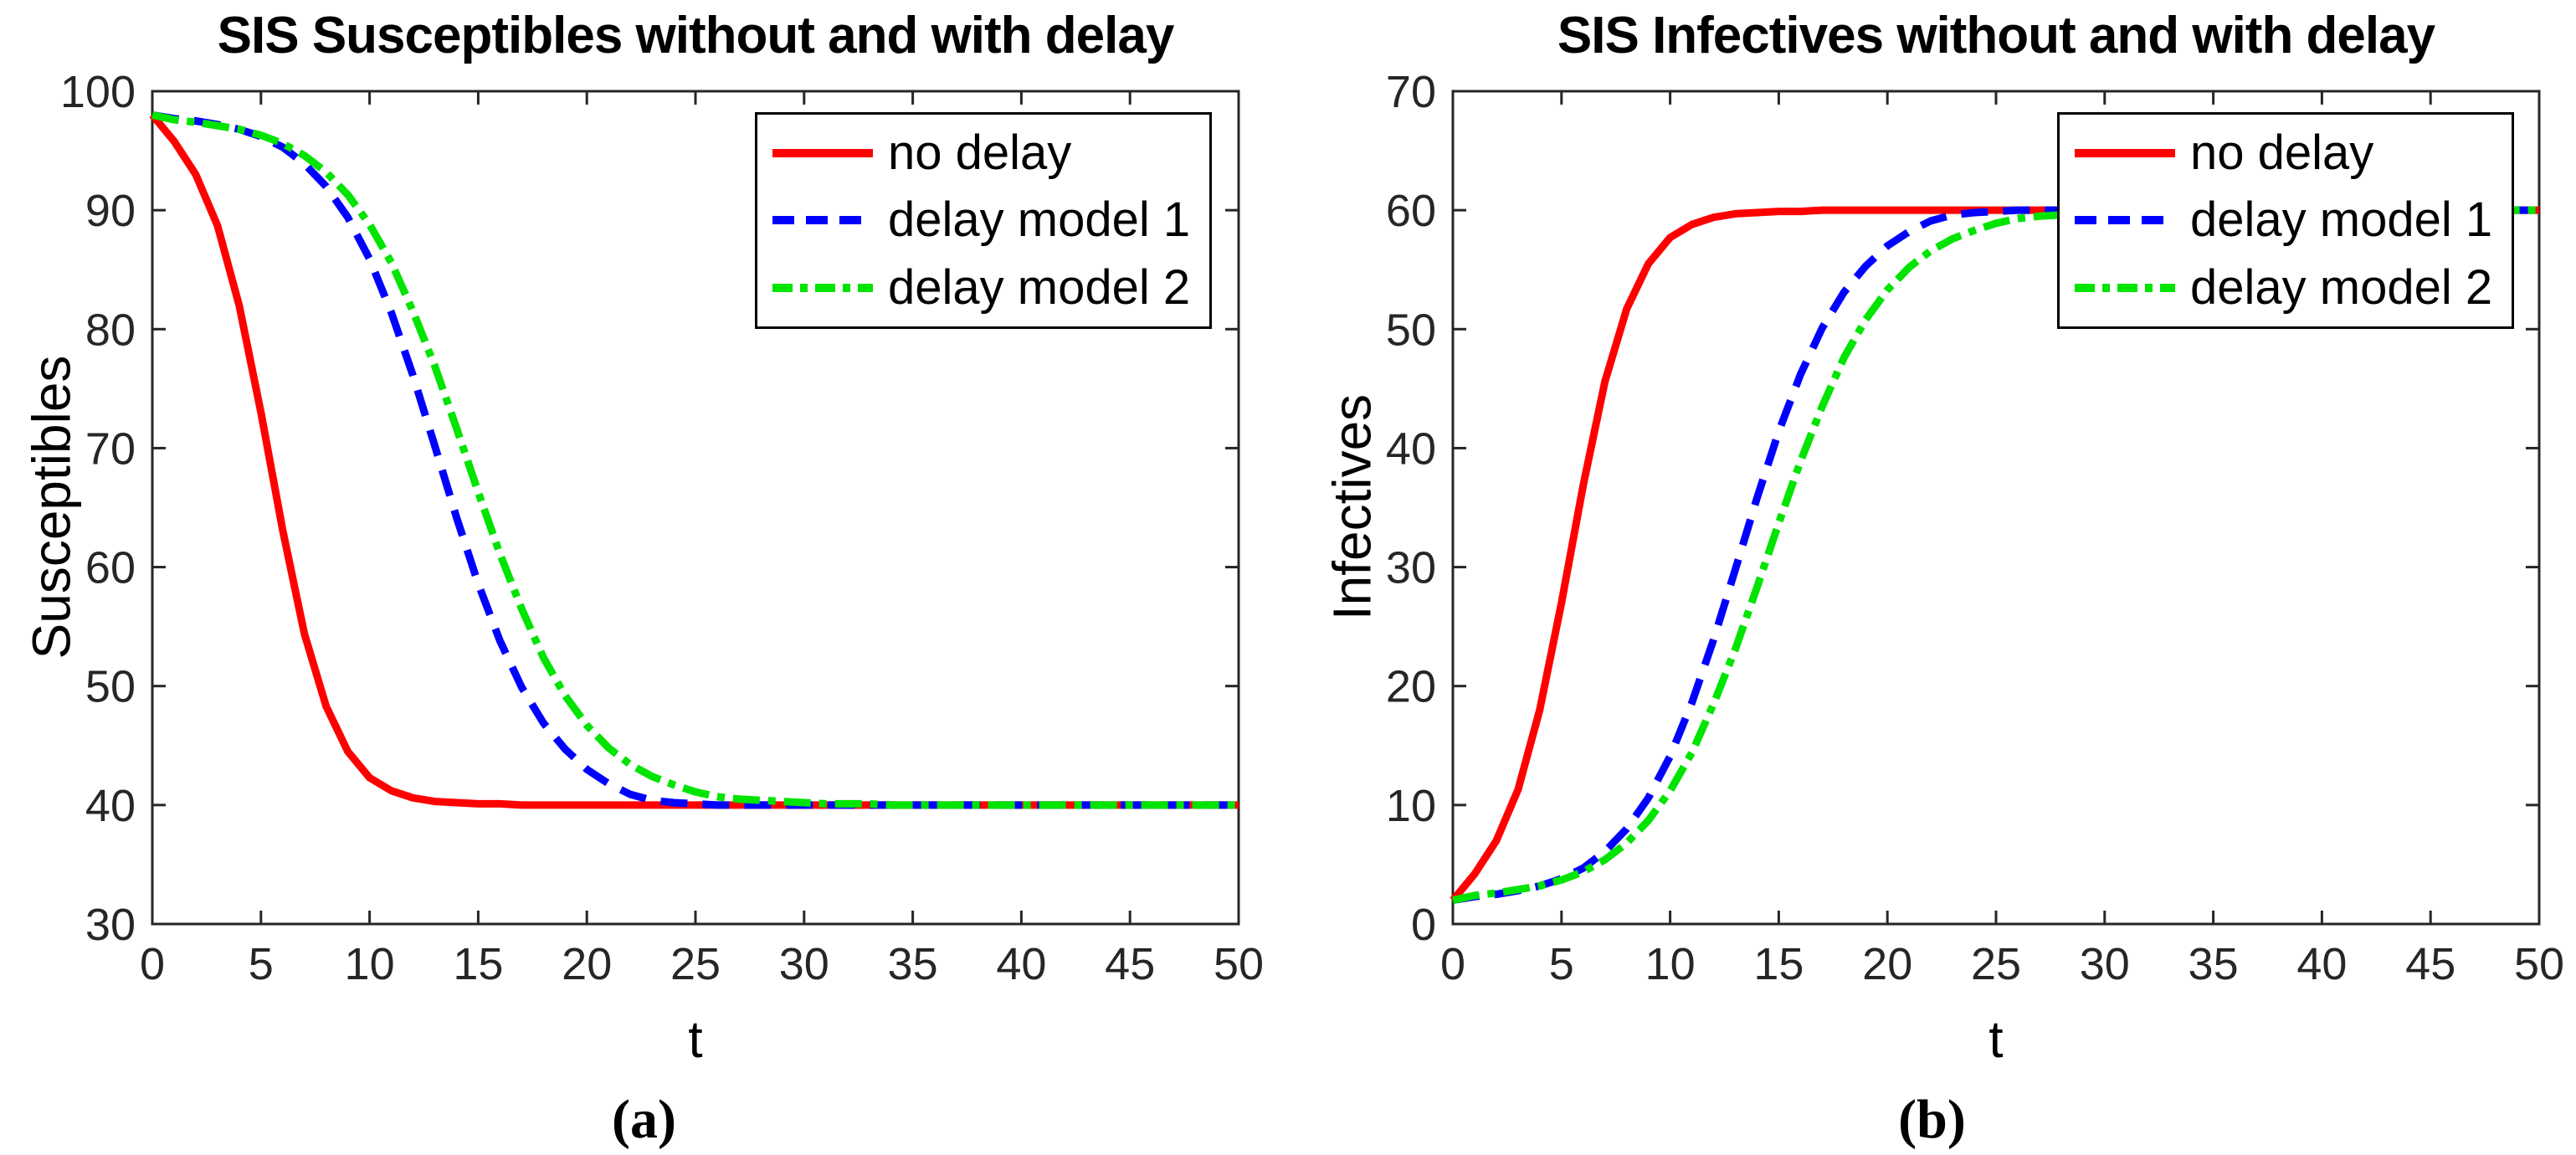 This screenshot has height=1155, width=2576. Describe the element at coordinates (1932, 1120) in the screenshot. I see `subfigure-b-caption: (b)` at that location.